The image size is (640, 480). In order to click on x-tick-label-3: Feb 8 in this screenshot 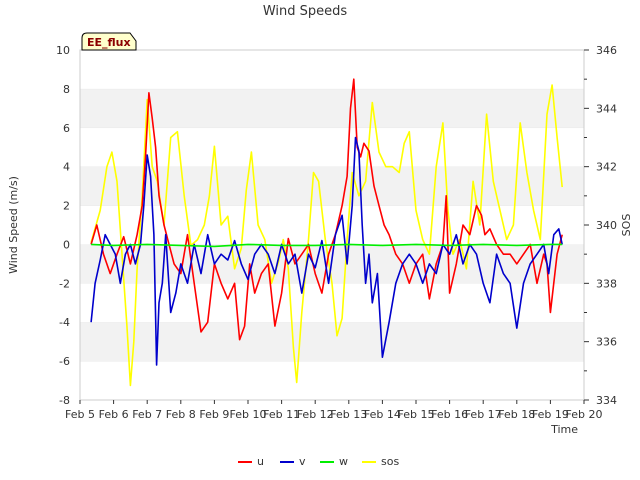, I will do `click(181, 414)`.